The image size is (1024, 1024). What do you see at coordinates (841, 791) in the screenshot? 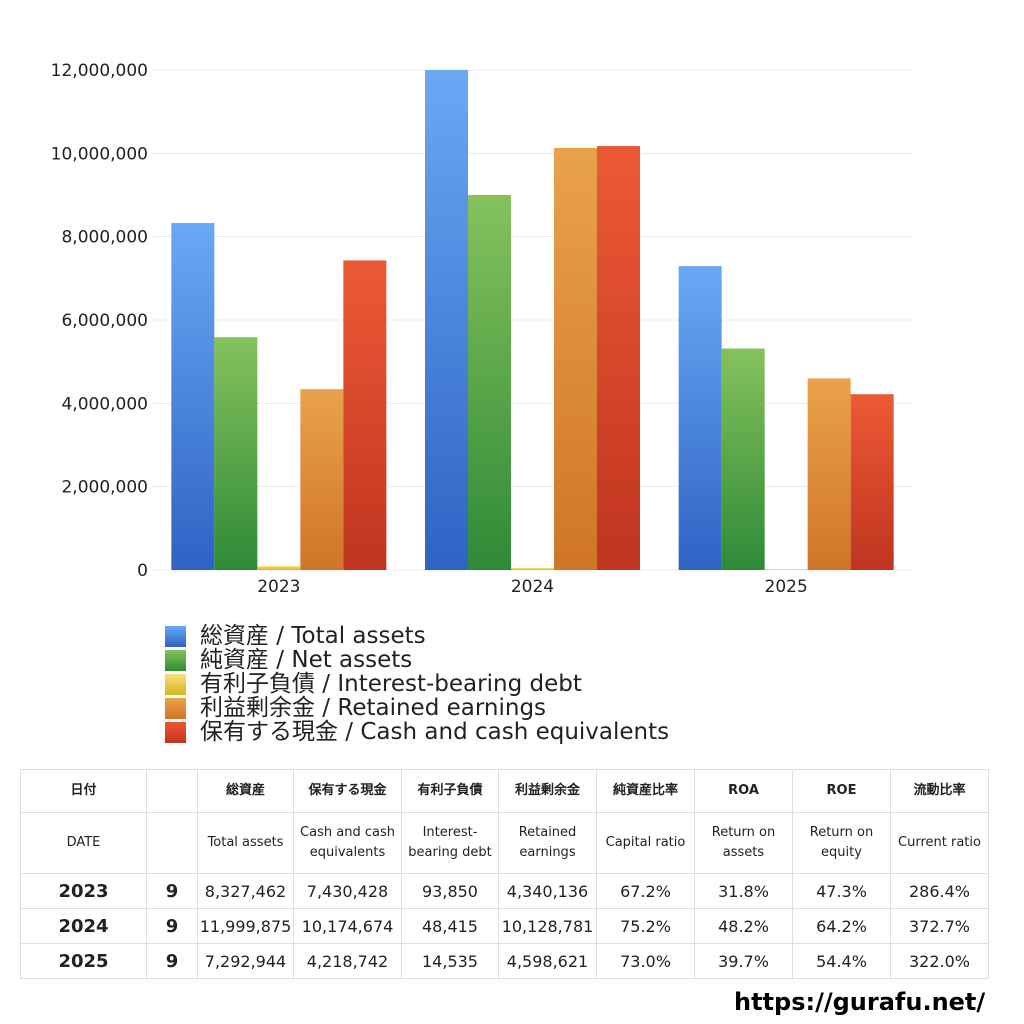
I see `header-cell: ROE` at bounding box center [841, 791].